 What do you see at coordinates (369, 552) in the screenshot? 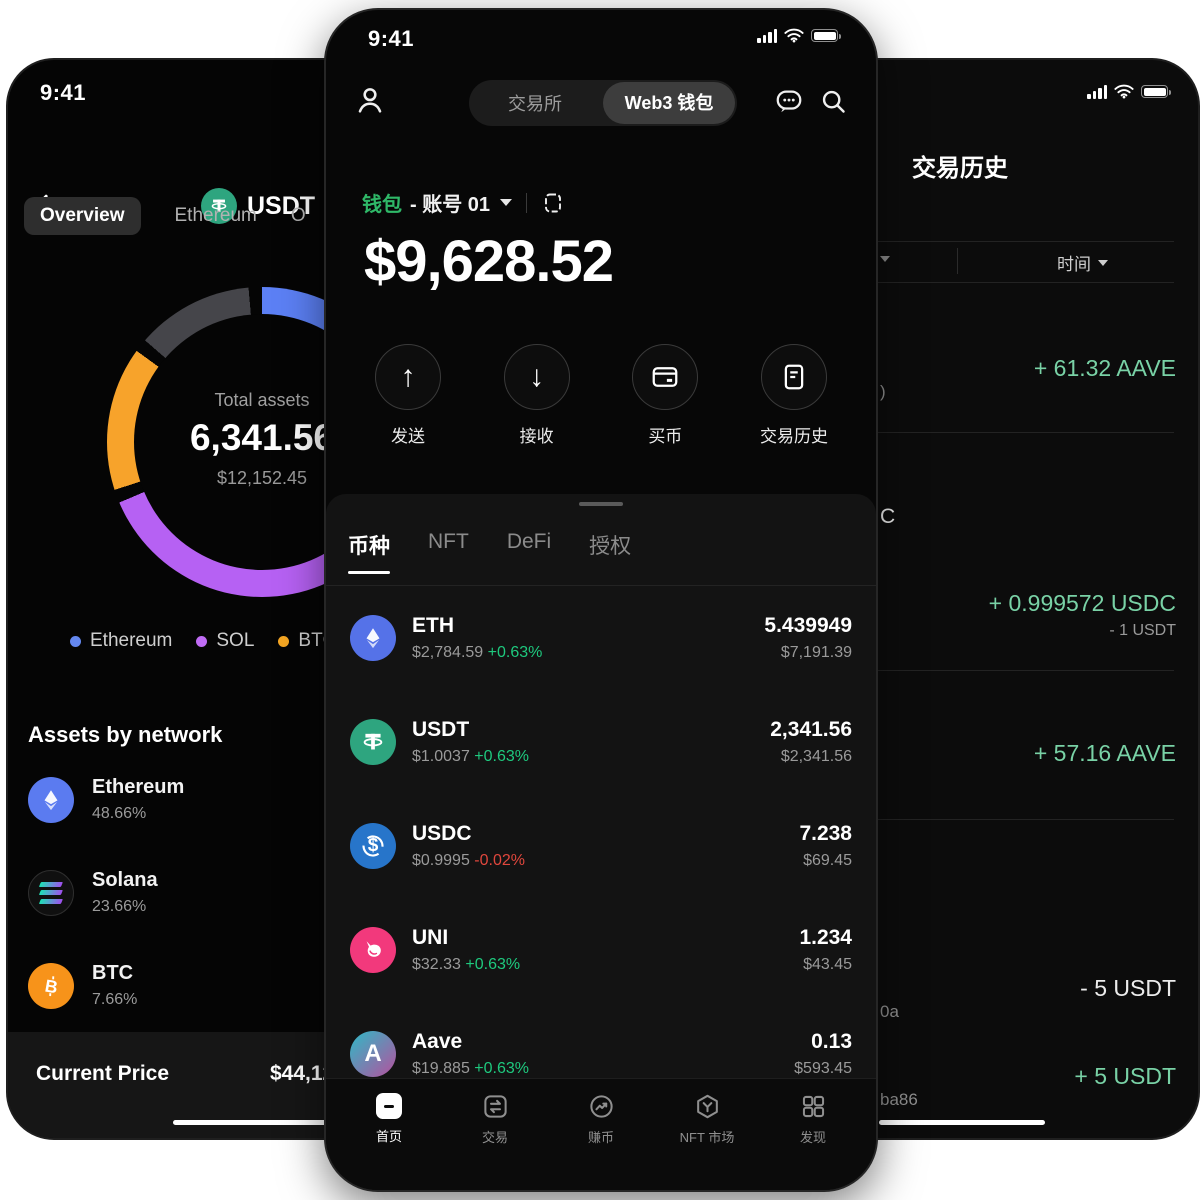
I see `tab-coins: 币种` at bounding box center [369, 552].